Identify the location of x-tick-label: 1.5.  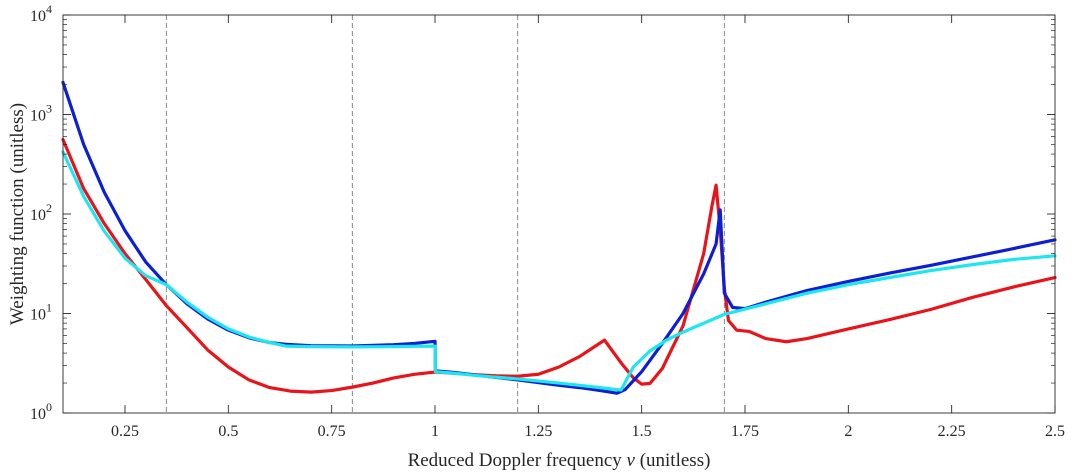
(642, 431).